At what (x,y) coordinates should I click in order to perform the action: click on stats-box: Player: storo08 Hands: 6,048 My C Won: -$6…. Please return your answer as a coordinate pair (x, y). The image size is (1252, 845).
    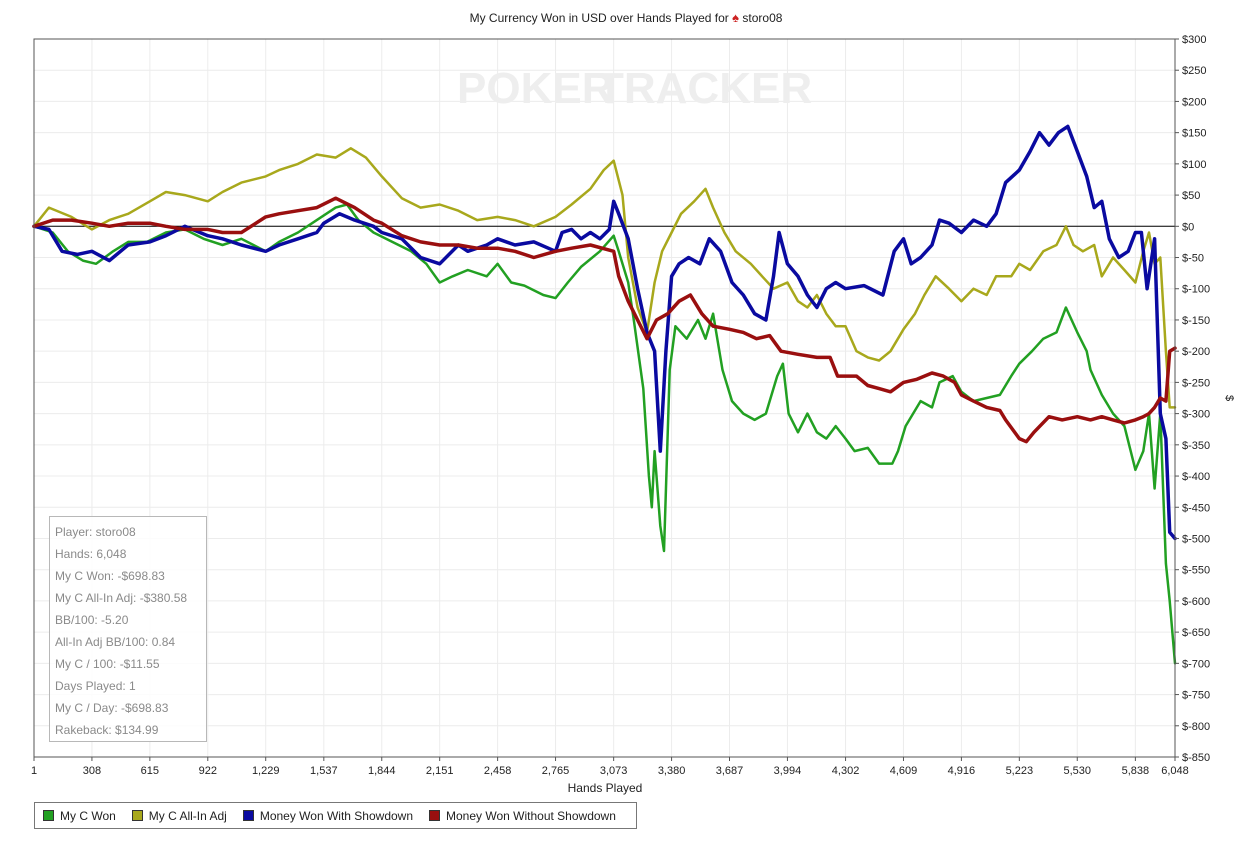
    Looking at the image, I should click on (128, 629).